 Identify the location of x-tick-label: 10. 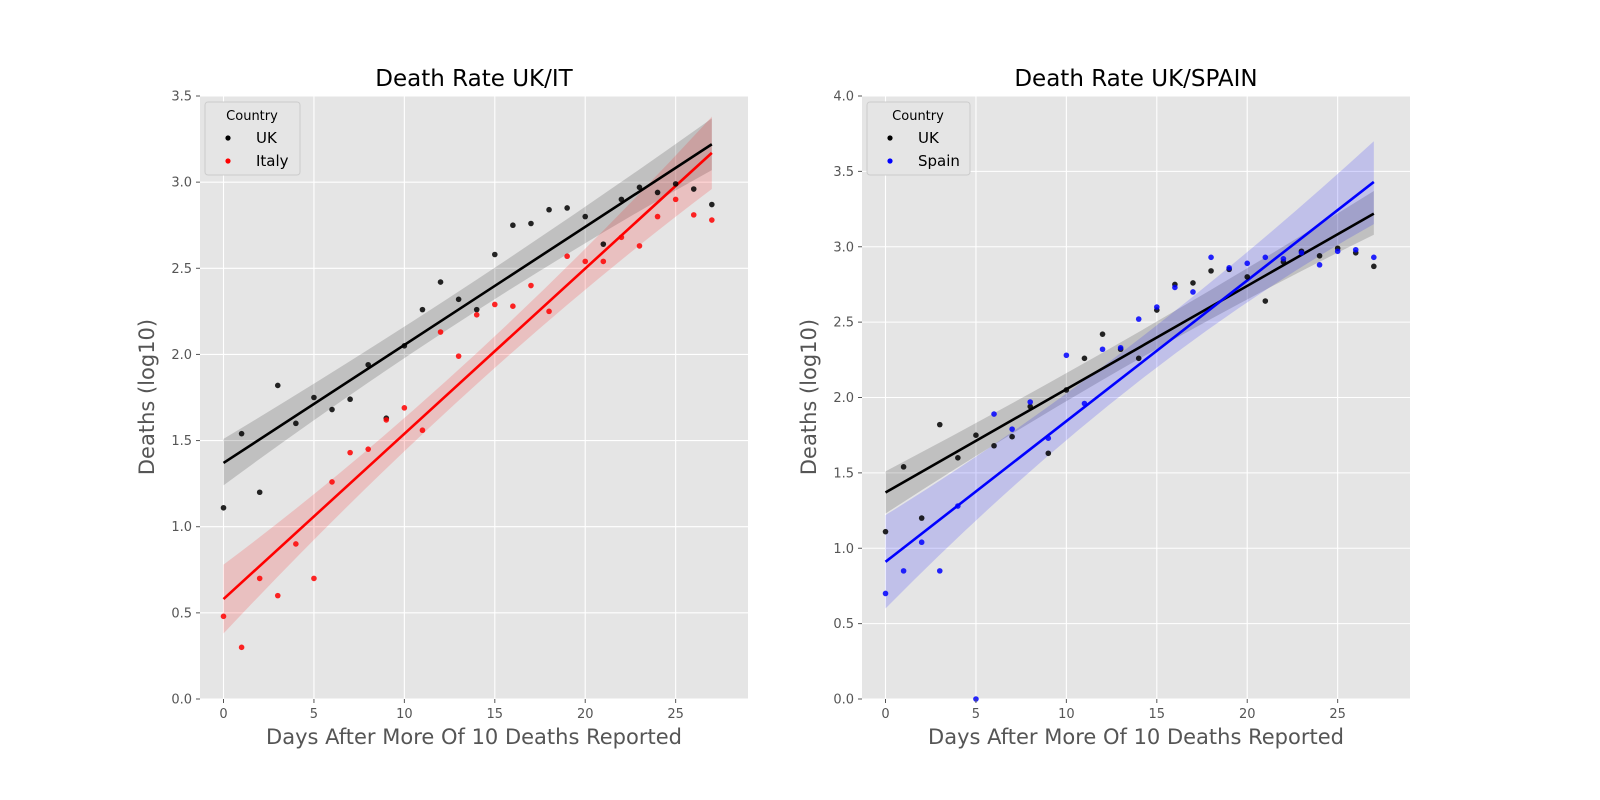
(1066, 714).